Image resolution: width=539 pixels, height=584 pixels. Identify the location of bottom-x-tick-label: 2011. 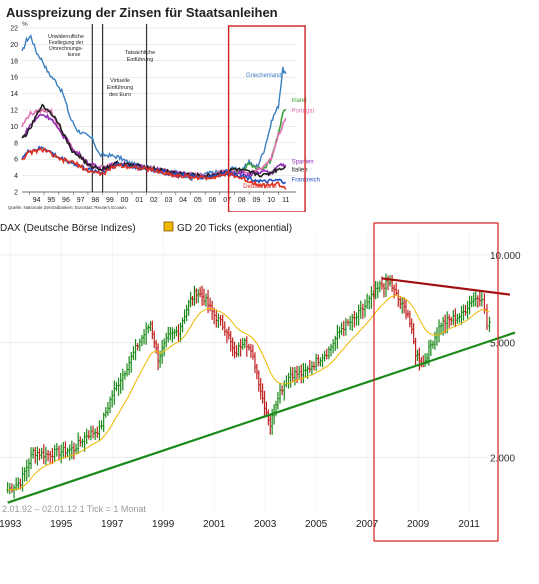
(469, 524).